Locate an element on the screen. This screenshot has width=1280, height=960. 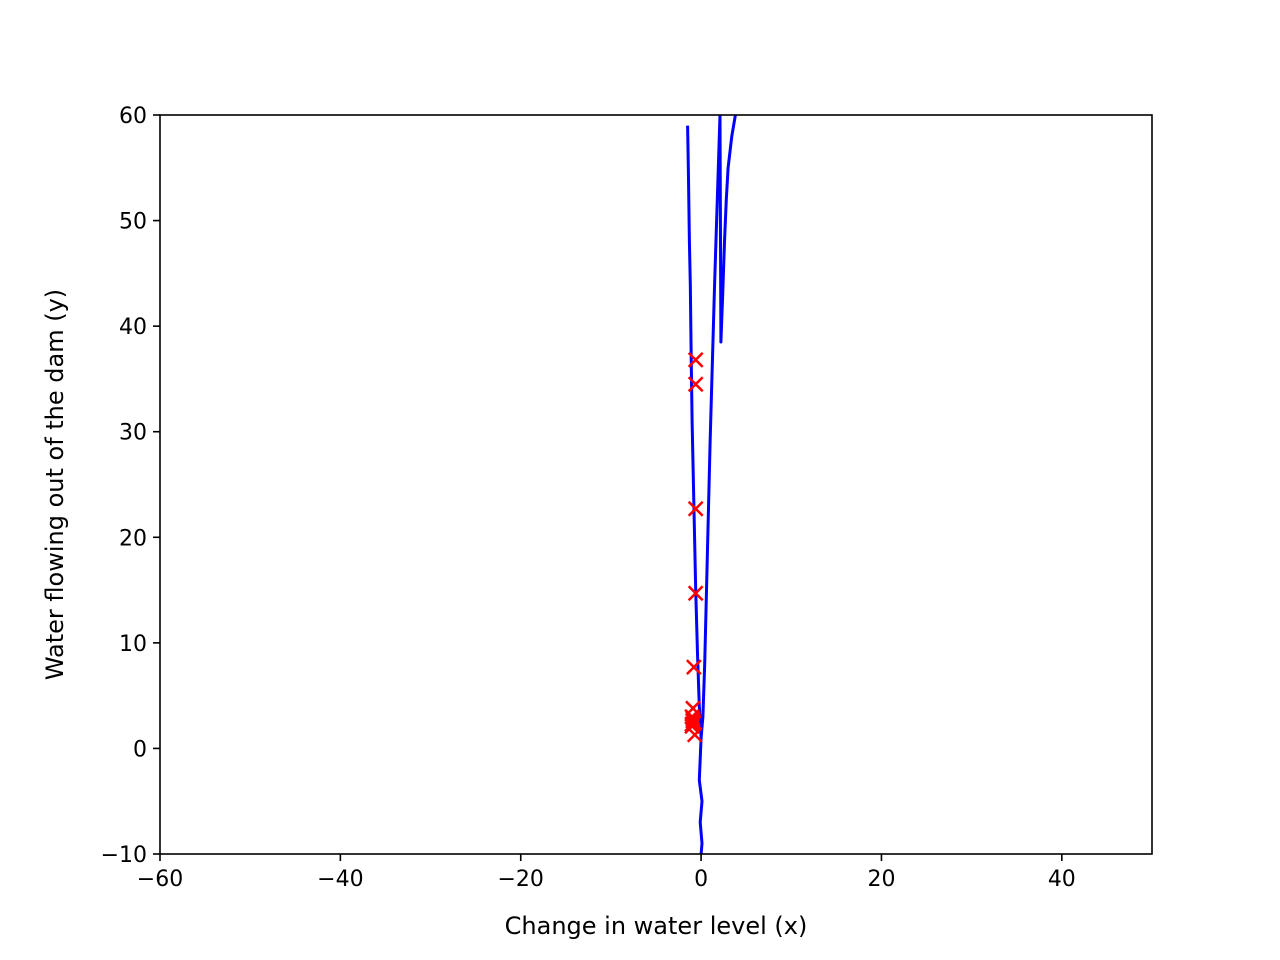
x-tick-label: 0 is located at coordinates (701, 879).